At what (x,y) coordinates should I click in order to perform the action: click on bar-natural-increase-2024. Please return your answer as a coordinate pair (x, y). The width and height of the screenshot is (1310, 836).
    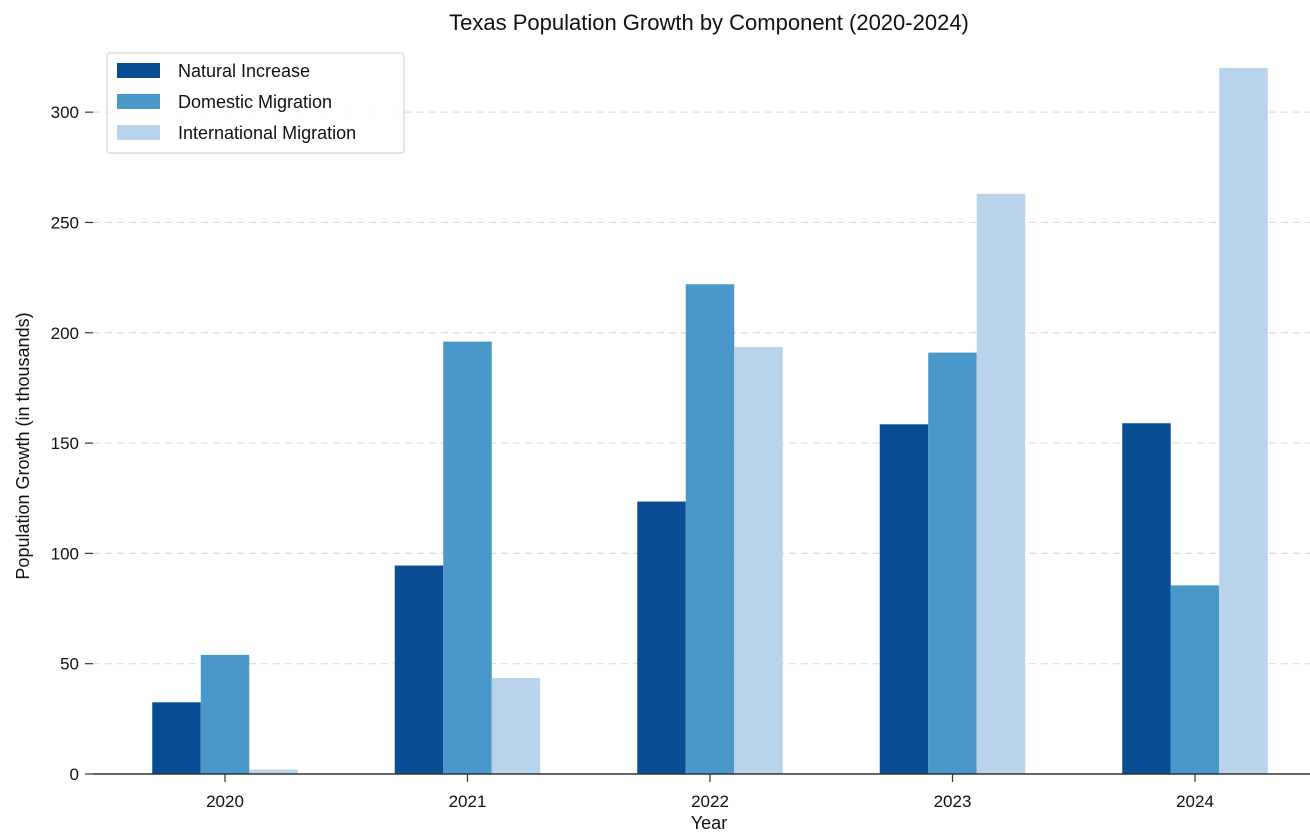
    Looking at the image, I should click on (1146, 598).